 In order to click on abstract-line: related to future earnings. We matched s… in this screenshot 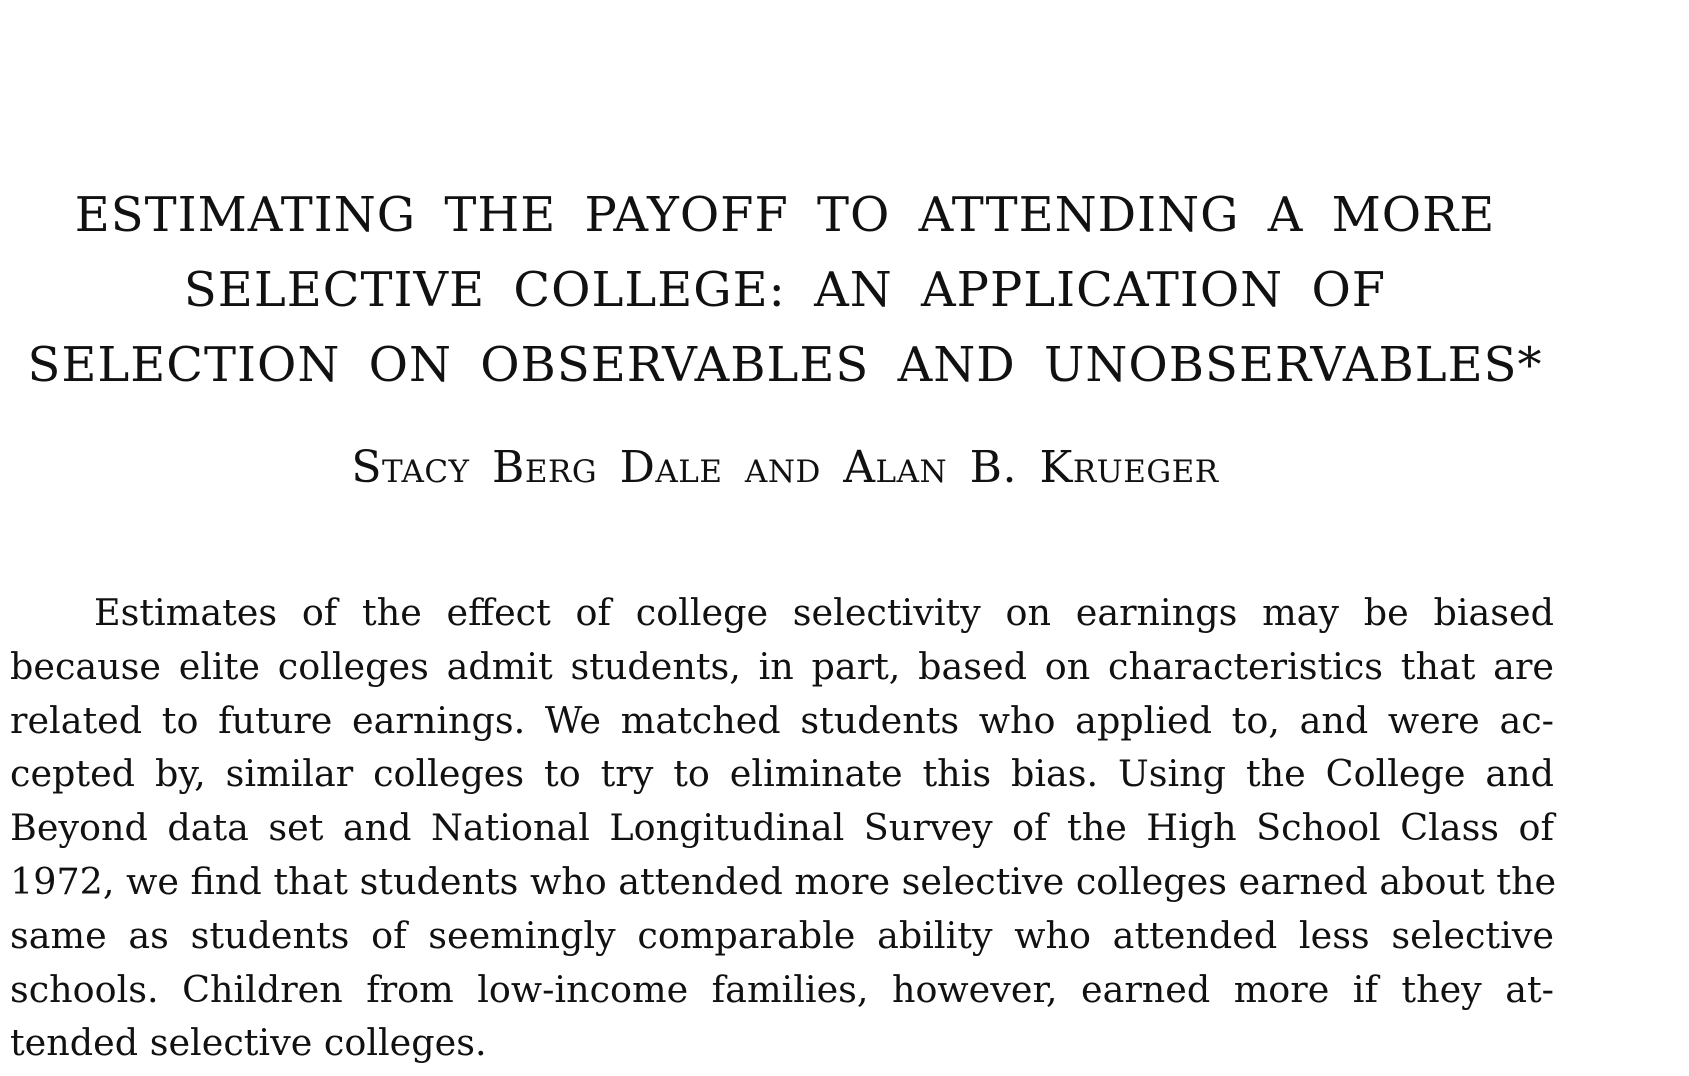, I will do `click(782, 720)`.